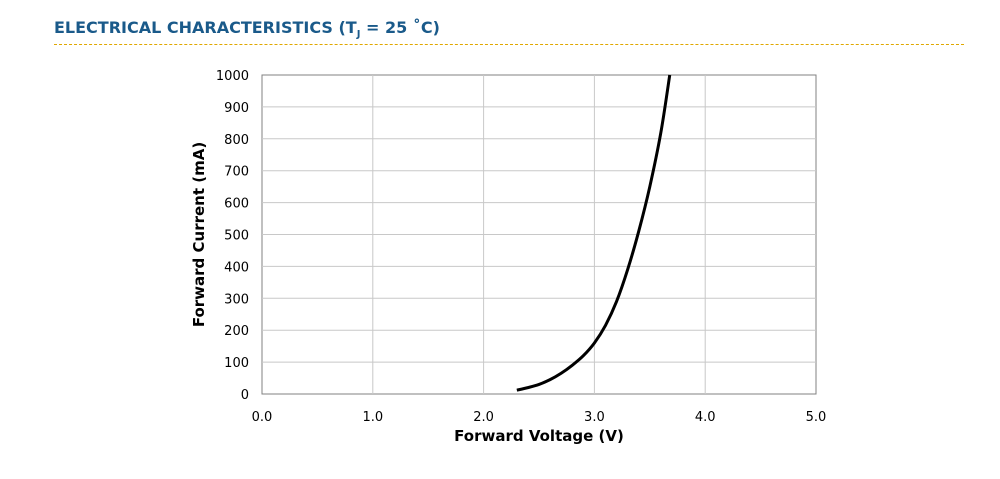 This screenshot has height=479, width=1000. What do you see at coordinates (236, 236) in the screenshot?
I see `y-tick-label: 500` at bounding box center [236, 236].